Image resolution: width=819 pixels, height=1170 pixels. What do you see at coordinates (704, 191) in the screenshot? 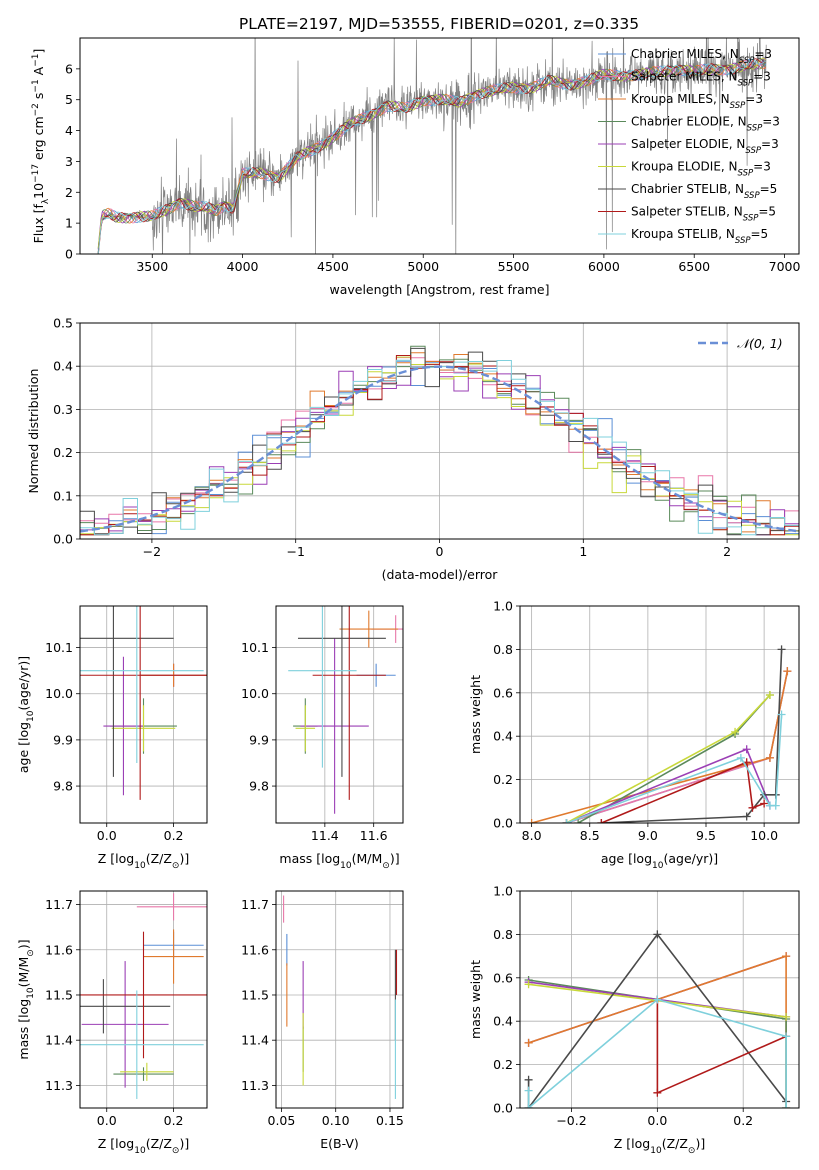
I see `legend-entry: Chabrier STELIB, NSSP=5` at bounding box center [704, 191].